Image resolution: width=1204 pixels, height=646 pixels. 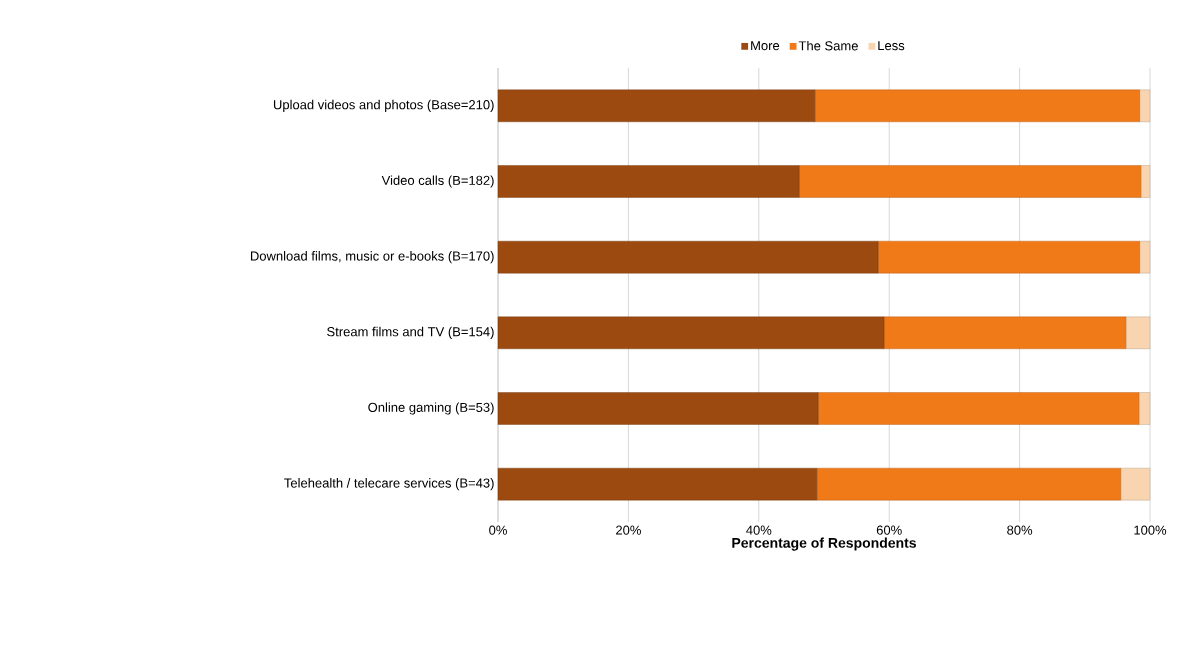 What do you see at coordinates (389, 484) in the screenshot?
I see `y-tick-label: Telehealth / telecare services (B=43)` at bounding box center [389, 484].